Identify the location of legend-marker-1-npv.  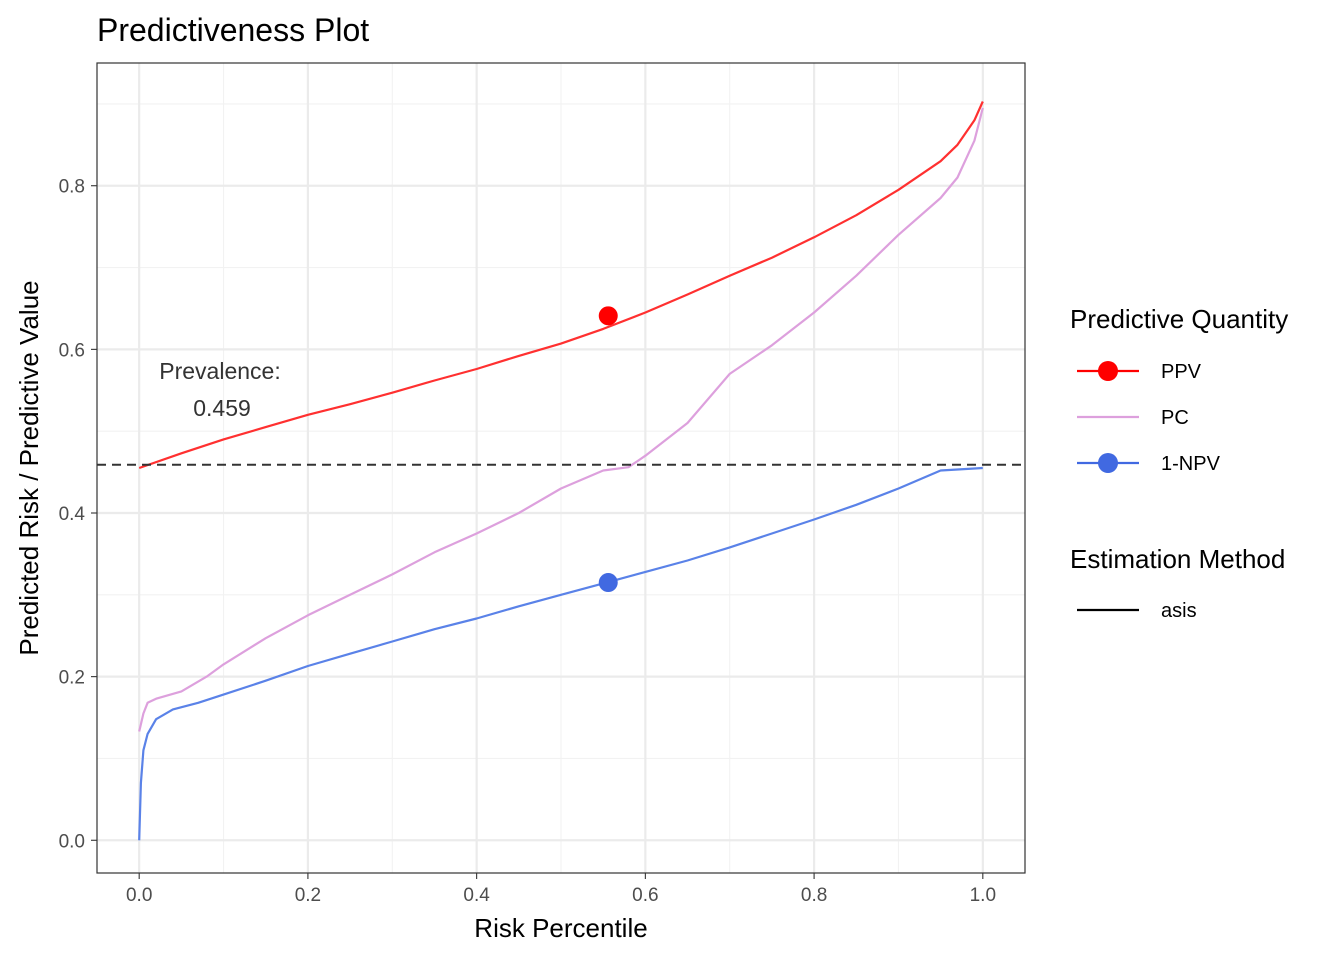
(1108, 463).